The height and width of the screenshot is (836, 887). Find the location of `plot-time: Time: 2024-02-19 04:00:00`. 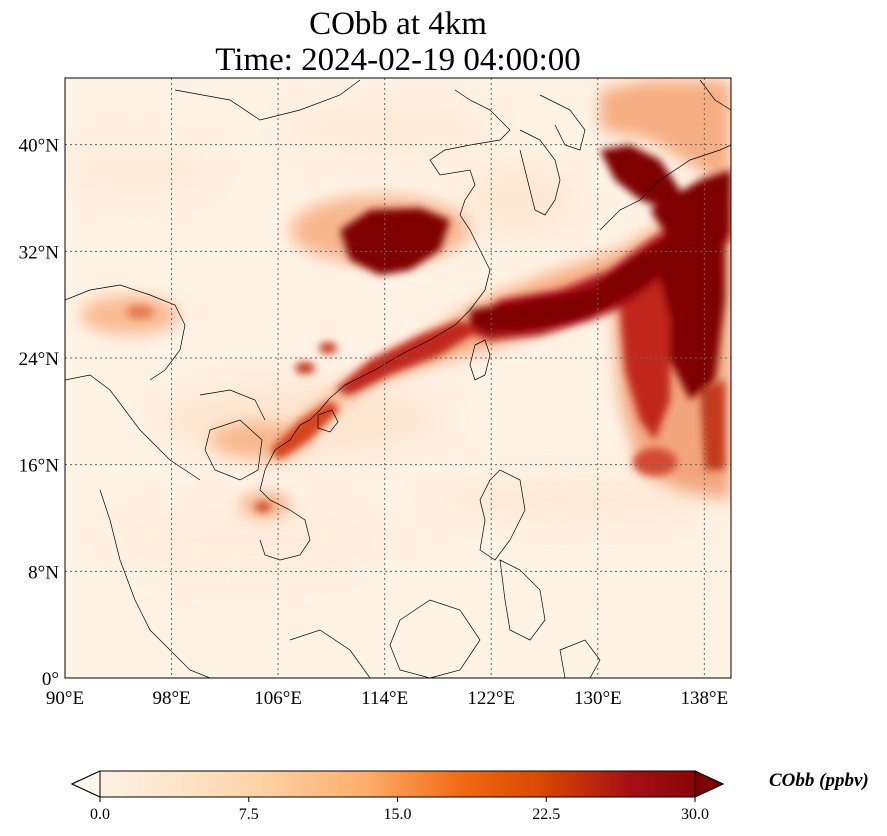

plot-time: Time: 2024-02-19 04:00:00 is located at coordinates (398, 60).